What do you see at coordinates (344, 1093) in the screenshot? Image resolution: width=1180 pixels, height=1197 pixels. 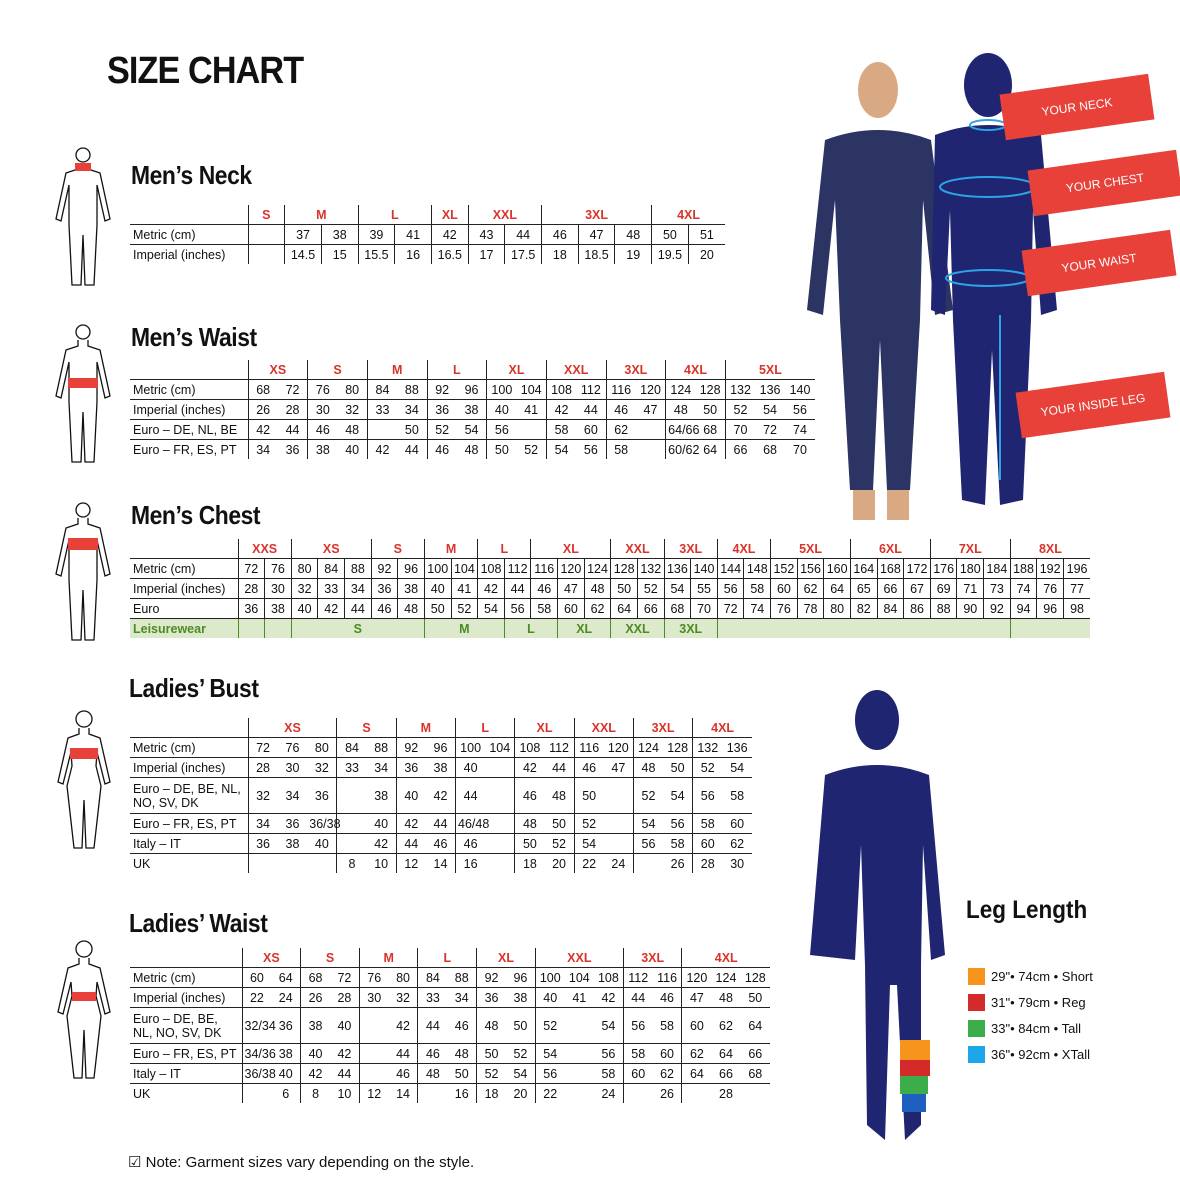 I see `table-cell: 10` at bounding box center [344, 1093].